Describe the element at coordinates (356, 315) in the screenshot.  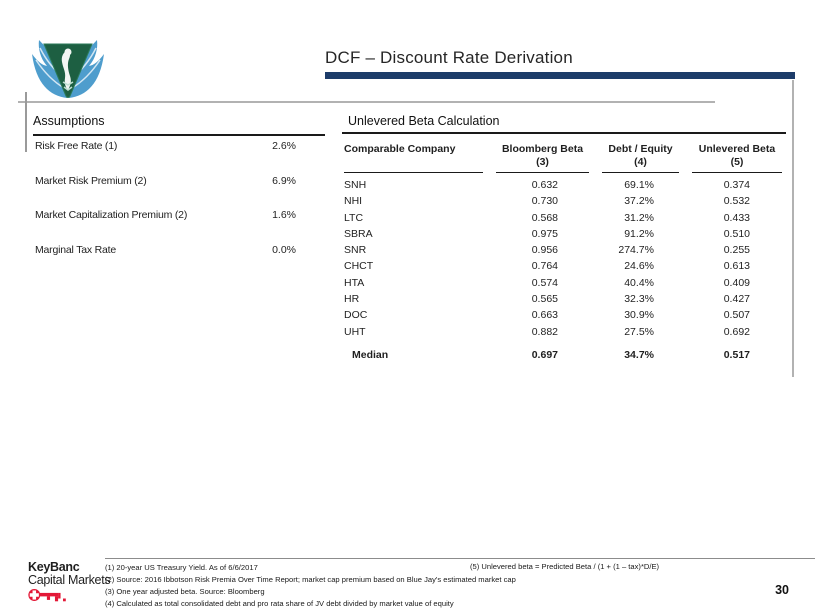
I see `ticker-cell: DOC` at that location.